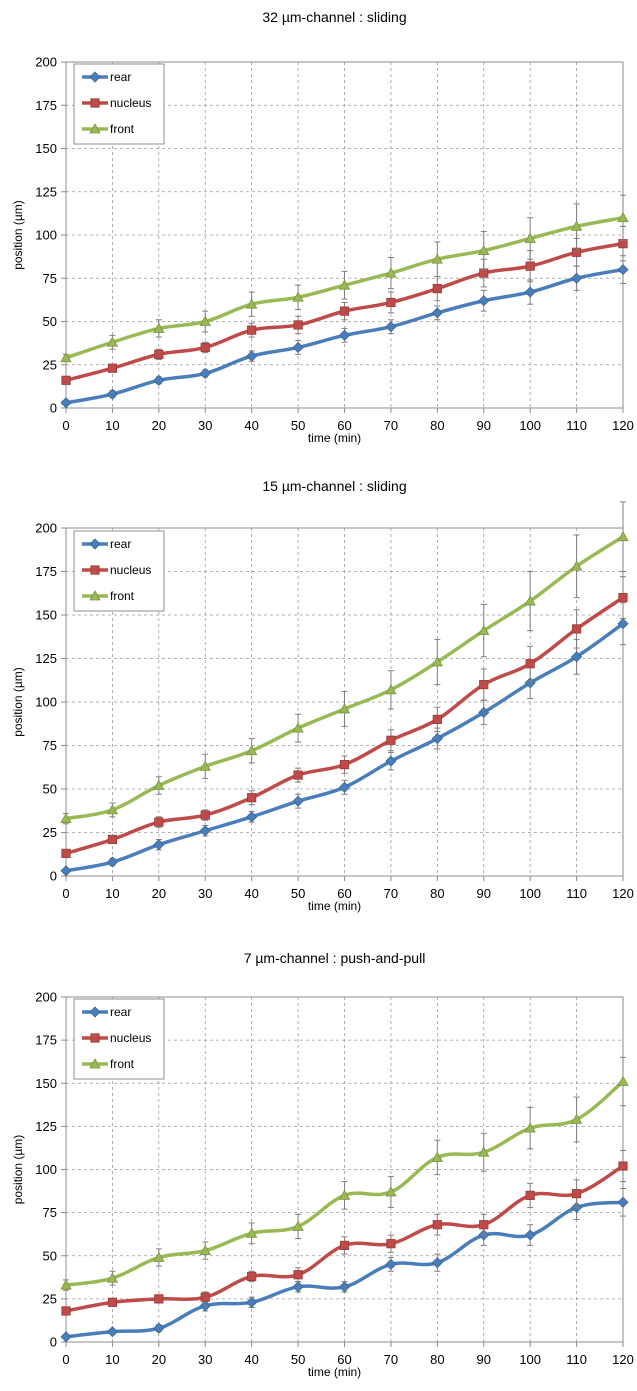  Describe the element at coordinates (53, 1342) in the screenshot. I see `y-tick-label: 0` at that location.